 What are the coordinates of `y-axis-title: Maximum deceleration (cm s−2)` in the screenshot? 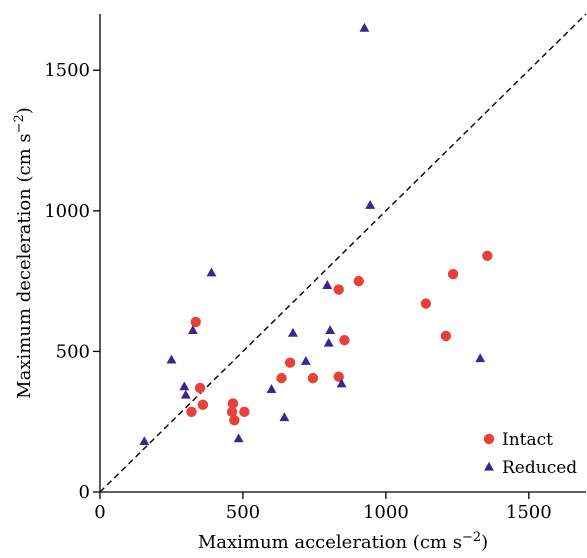 It's located at (23, 253).